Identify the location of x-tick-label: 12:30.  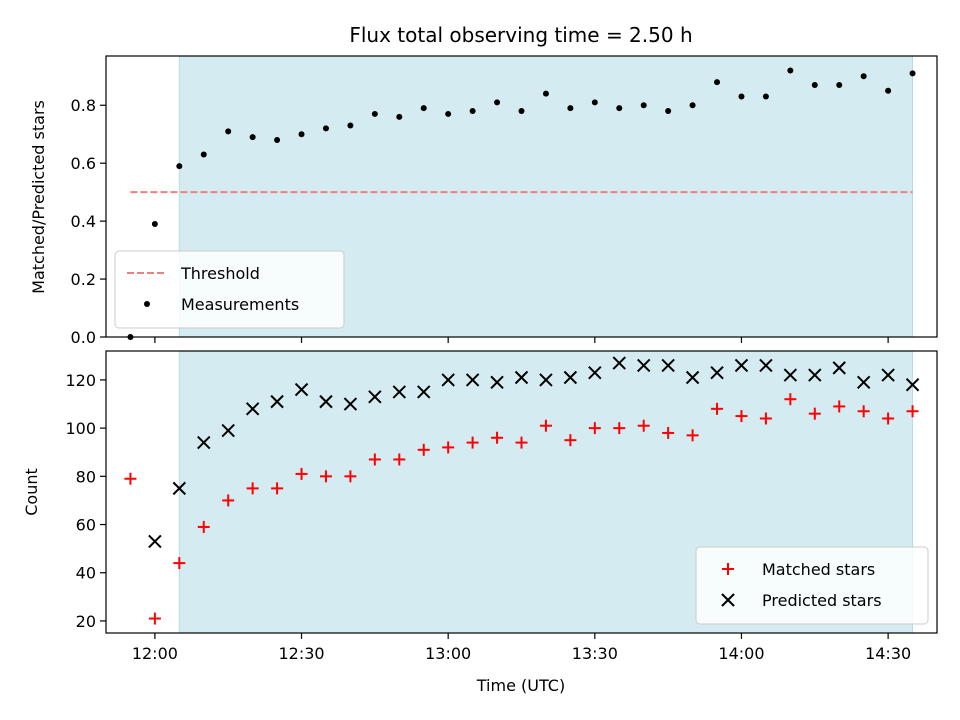
(301, 653).